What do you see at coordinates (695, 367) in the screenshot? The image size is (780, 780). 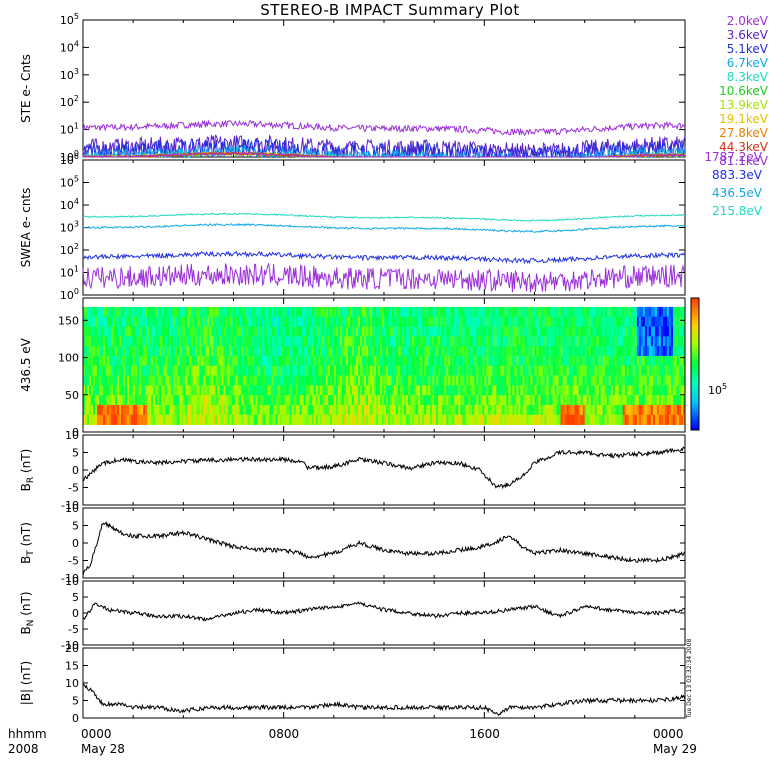 I see `colorbar-segment` at bounding box center [695, 367].